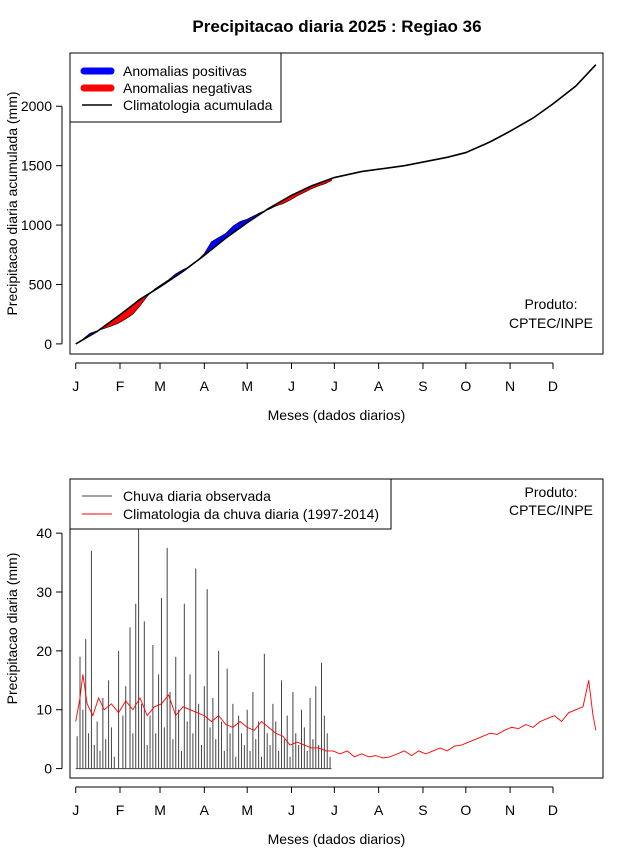  I want to click on anomaly-negative-area, so click(298, 194).